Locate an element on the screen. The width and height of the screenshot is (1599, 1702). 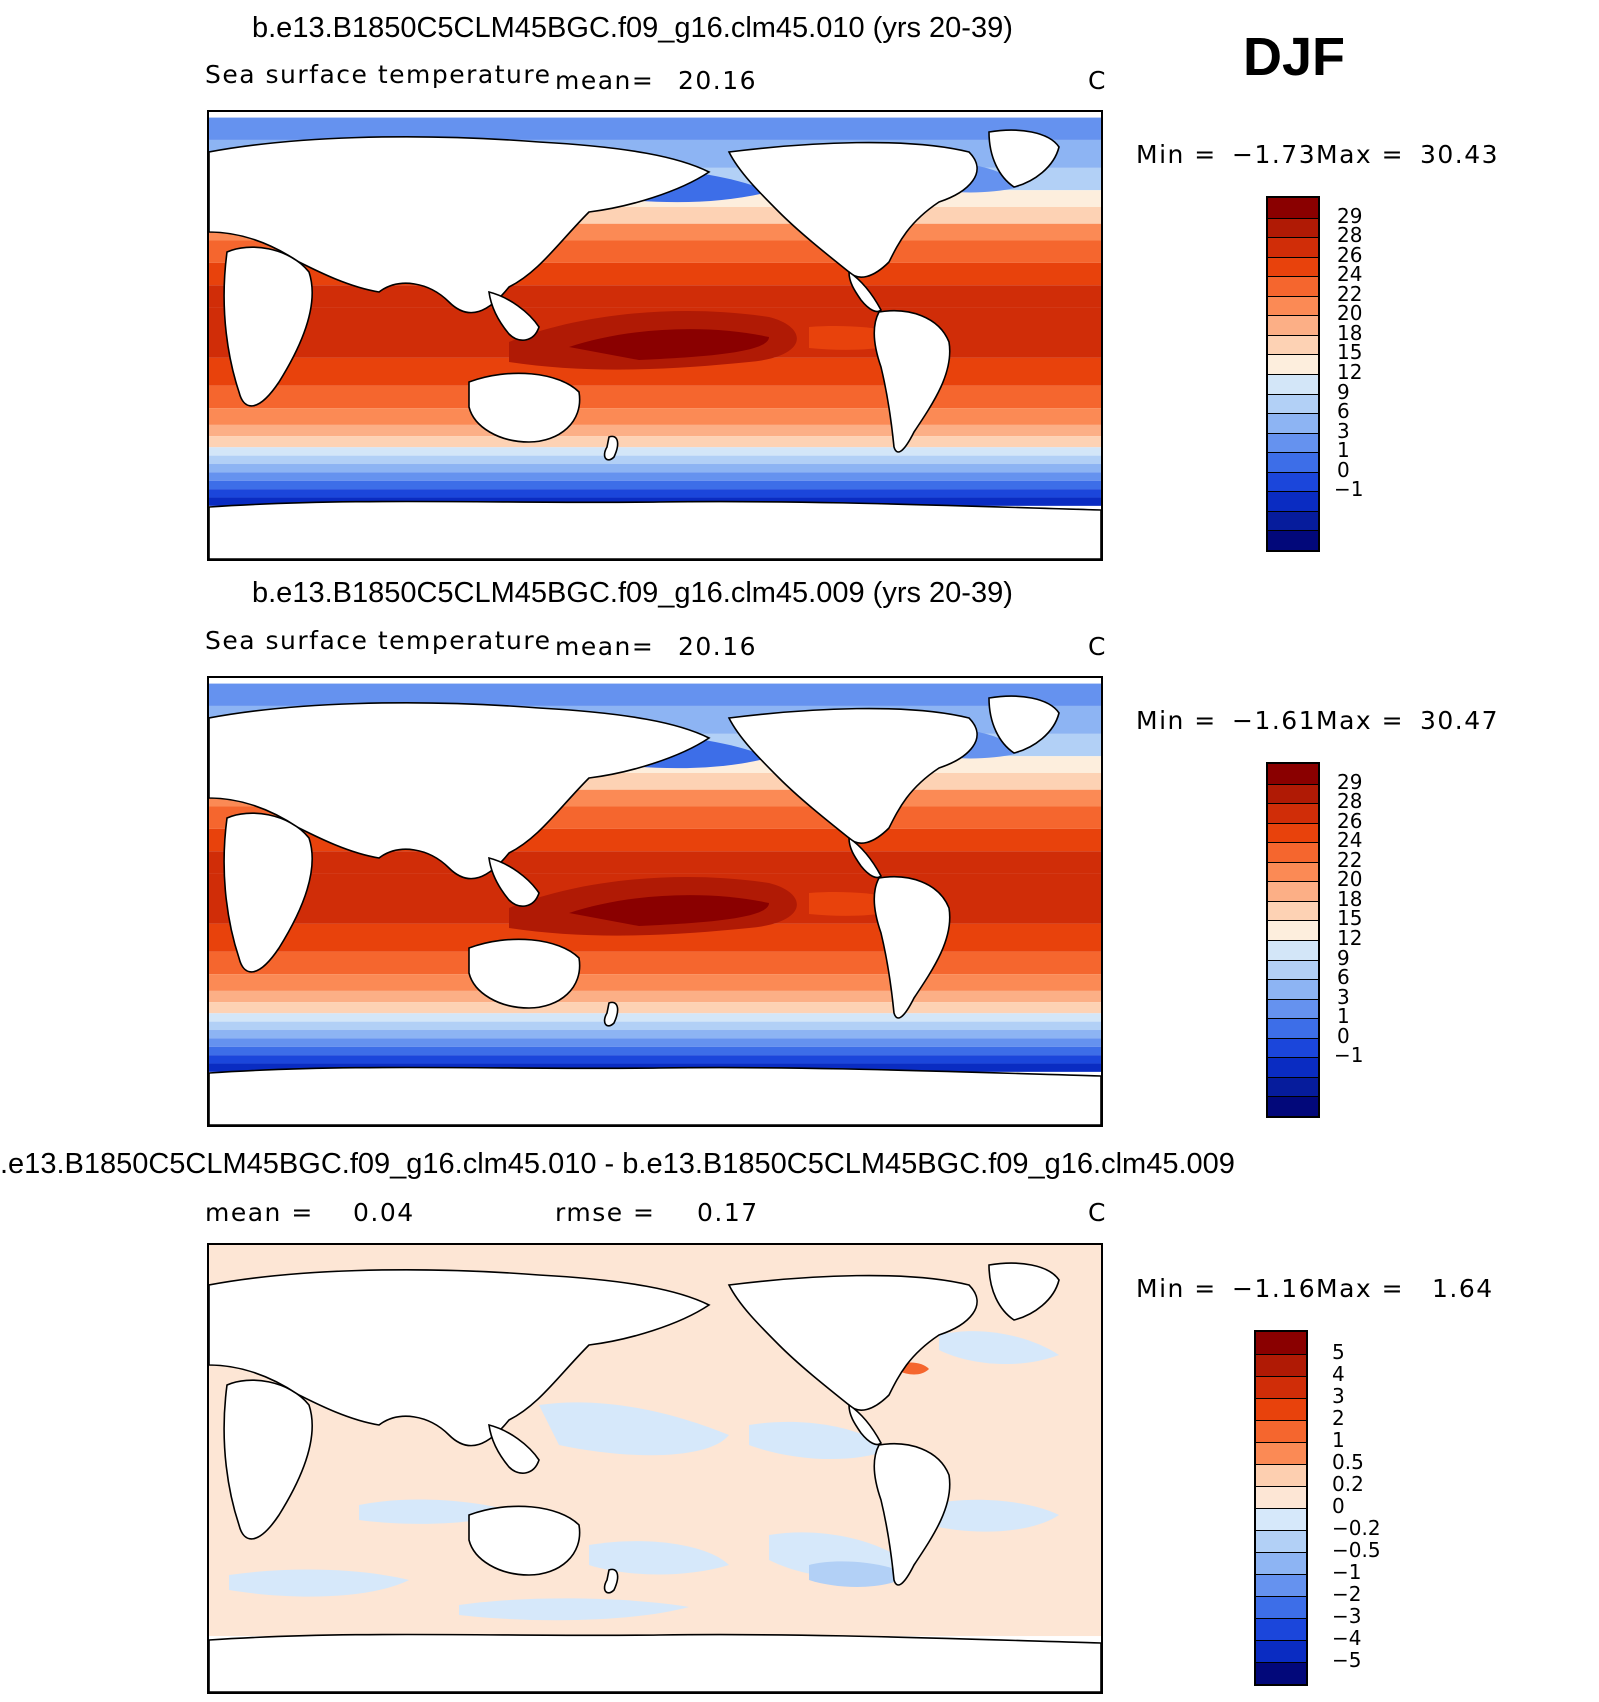
panel-2-variable: Sea surface temperature is located at coordinates (378, 640).